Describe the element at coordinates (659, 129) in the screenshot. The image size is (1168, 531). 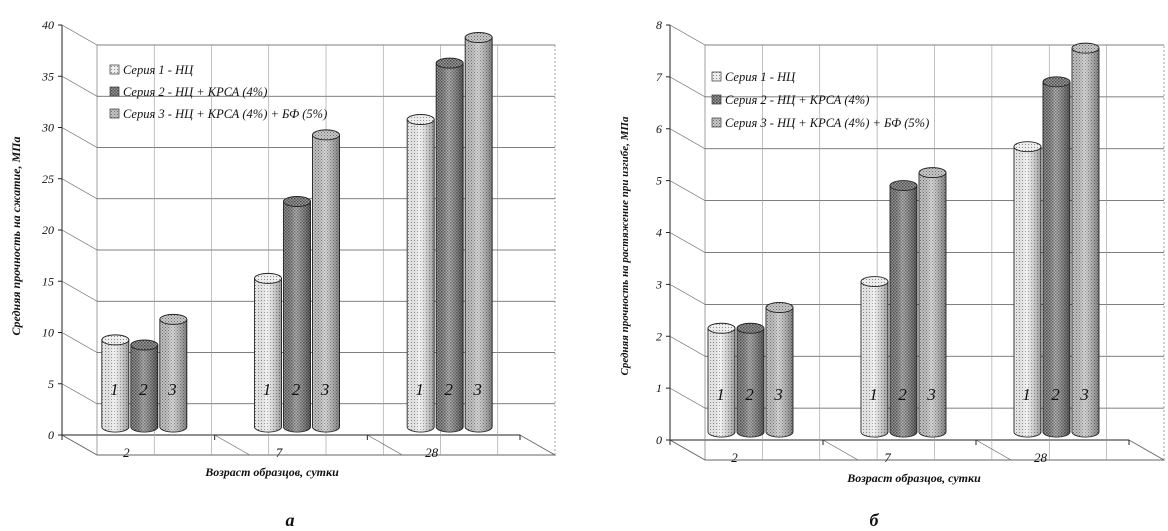
I see `y-tick-label: 6` at that location.